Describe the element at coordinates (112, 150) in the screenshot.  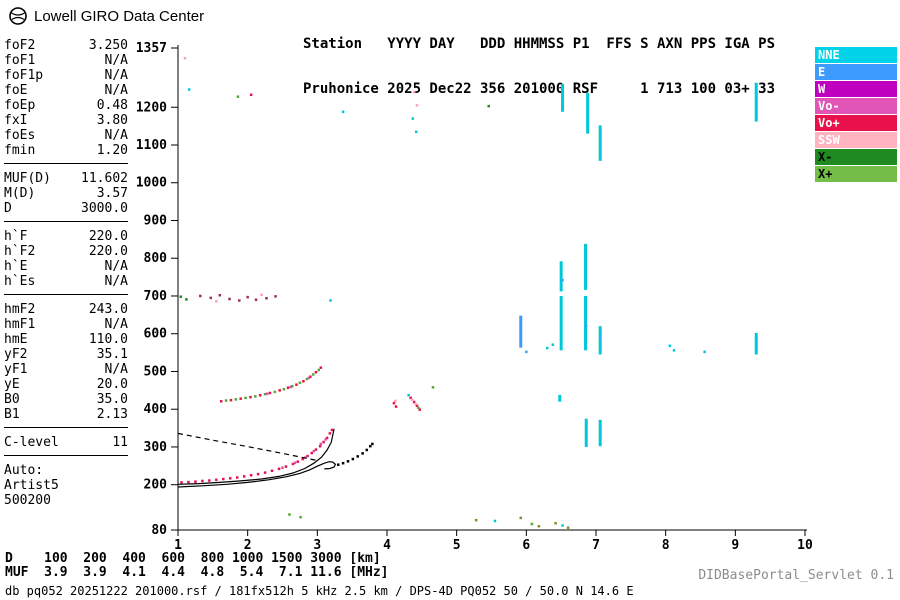
I see `param-value: 1.20` at that location.